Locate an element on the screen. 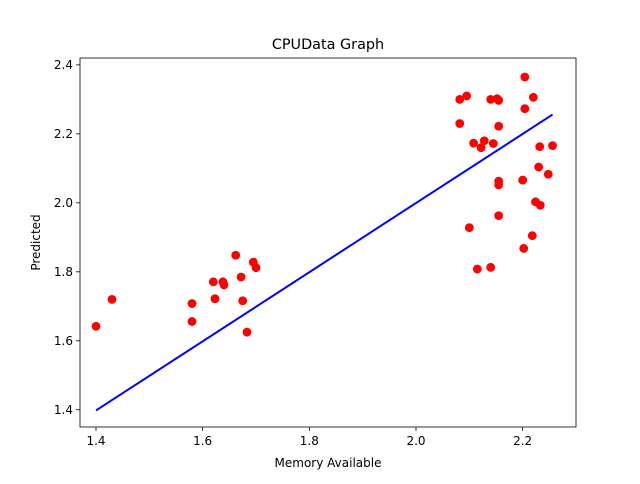 Image resolution: width=640 pixels, height=484 pixels. x-axis-ticks: 1.4 1.6 1.8 2.0 2.2 is located at coordinates (309, 437).